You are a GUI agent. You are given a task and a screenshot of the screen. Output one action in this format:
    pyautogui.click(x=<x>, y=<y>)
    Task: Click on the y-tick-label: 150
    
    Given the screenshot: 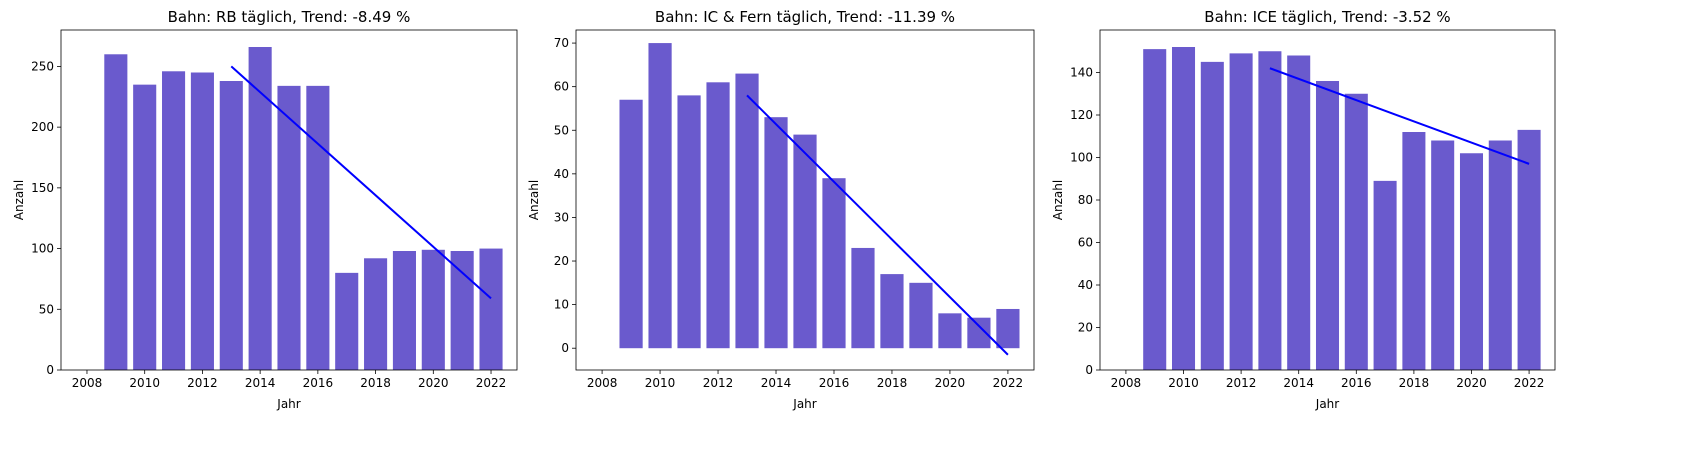 What is the action you would take?
    pyautogui.click(x=42, y=188)
    